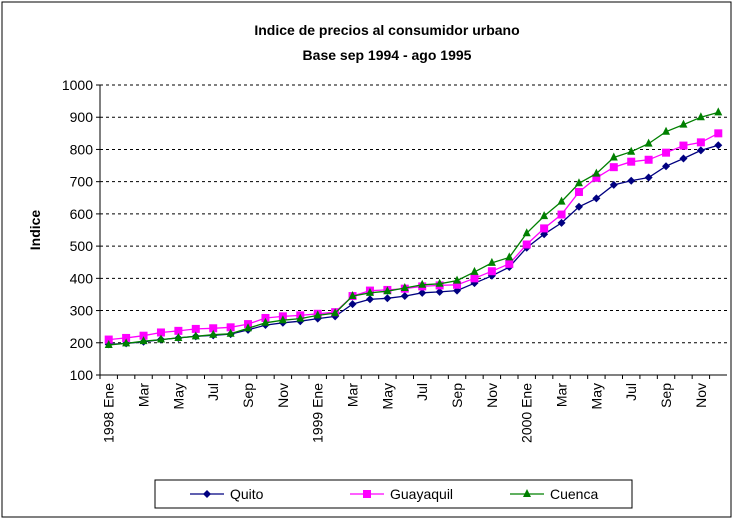  What do you see at coordinates (82, 278) in the screenshot?
I see `y-tick-label: 400` at bounding box center [82, 278].